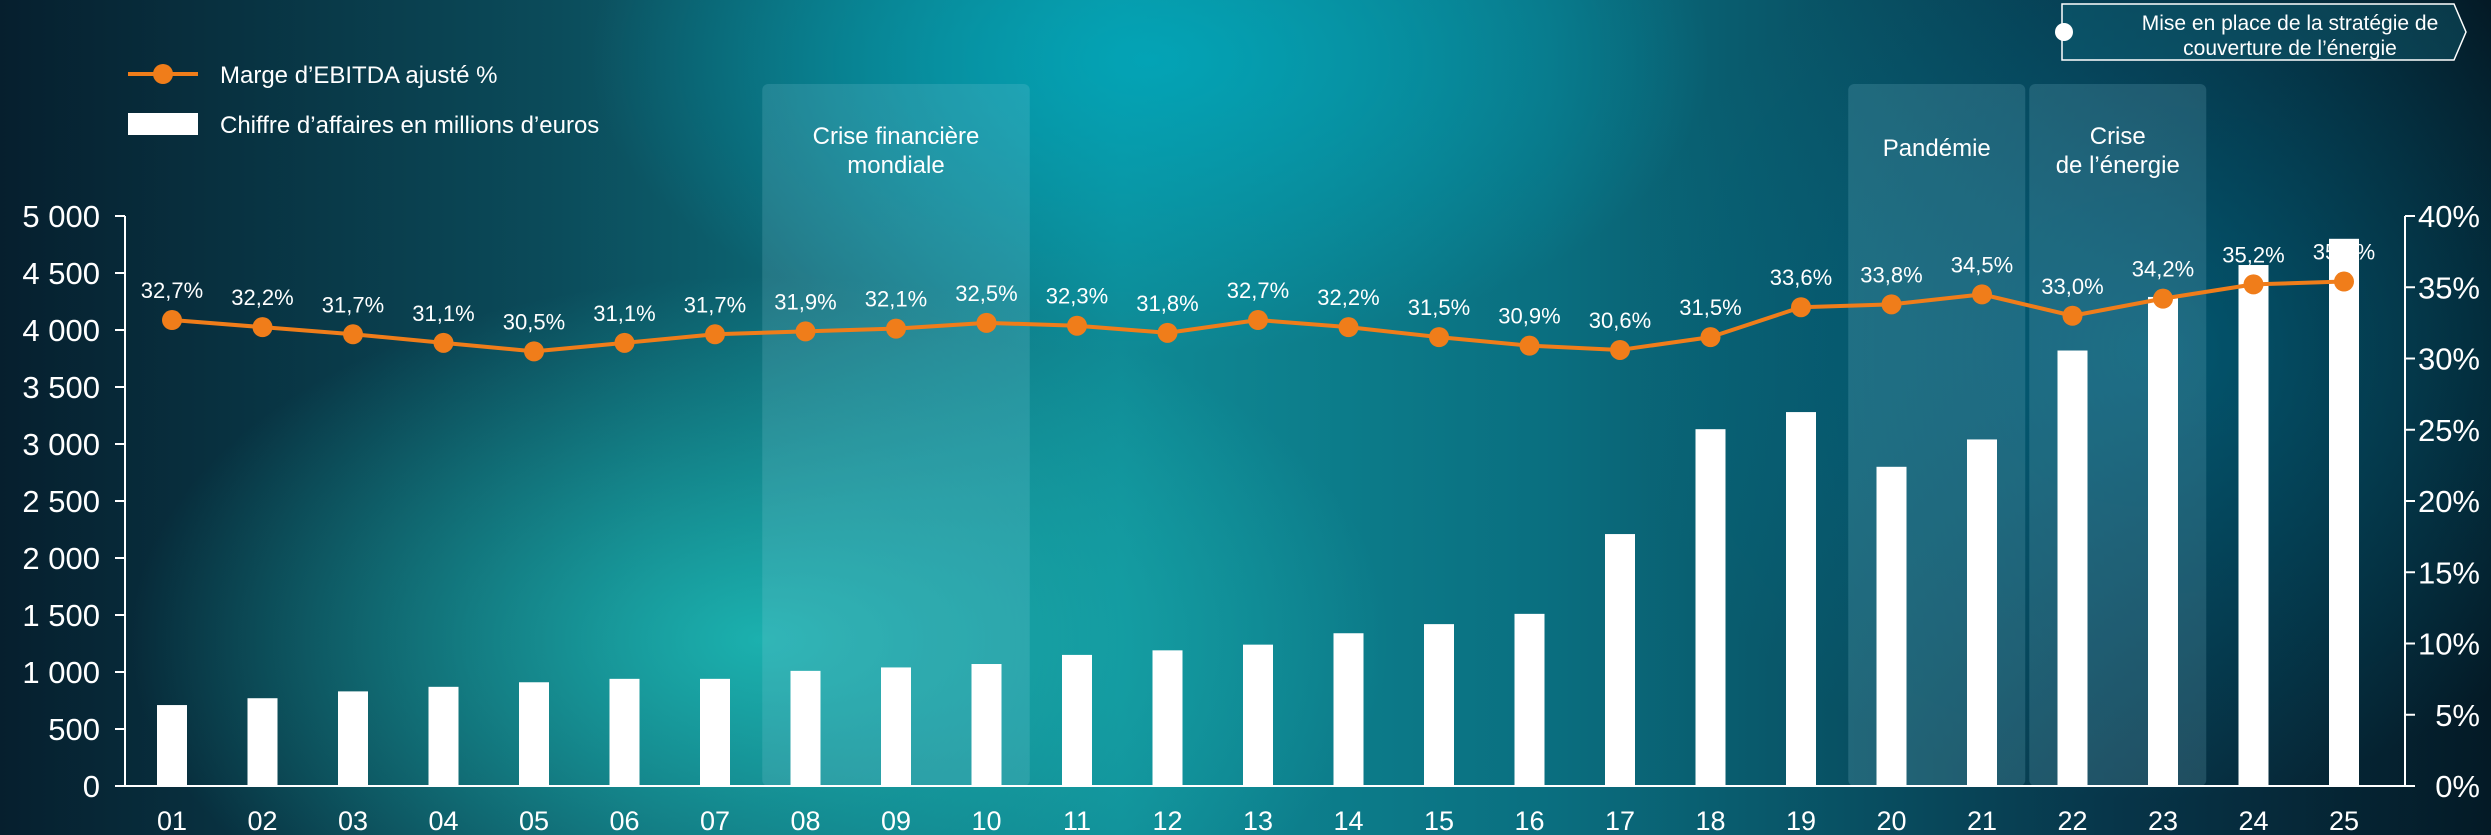 The height and width of the screenshot is (835, 2491). What do you see at coordinates (2449, 216) in the screenshot?
I see `right-tick-label: 40%` at bounding box center [2449, 216].